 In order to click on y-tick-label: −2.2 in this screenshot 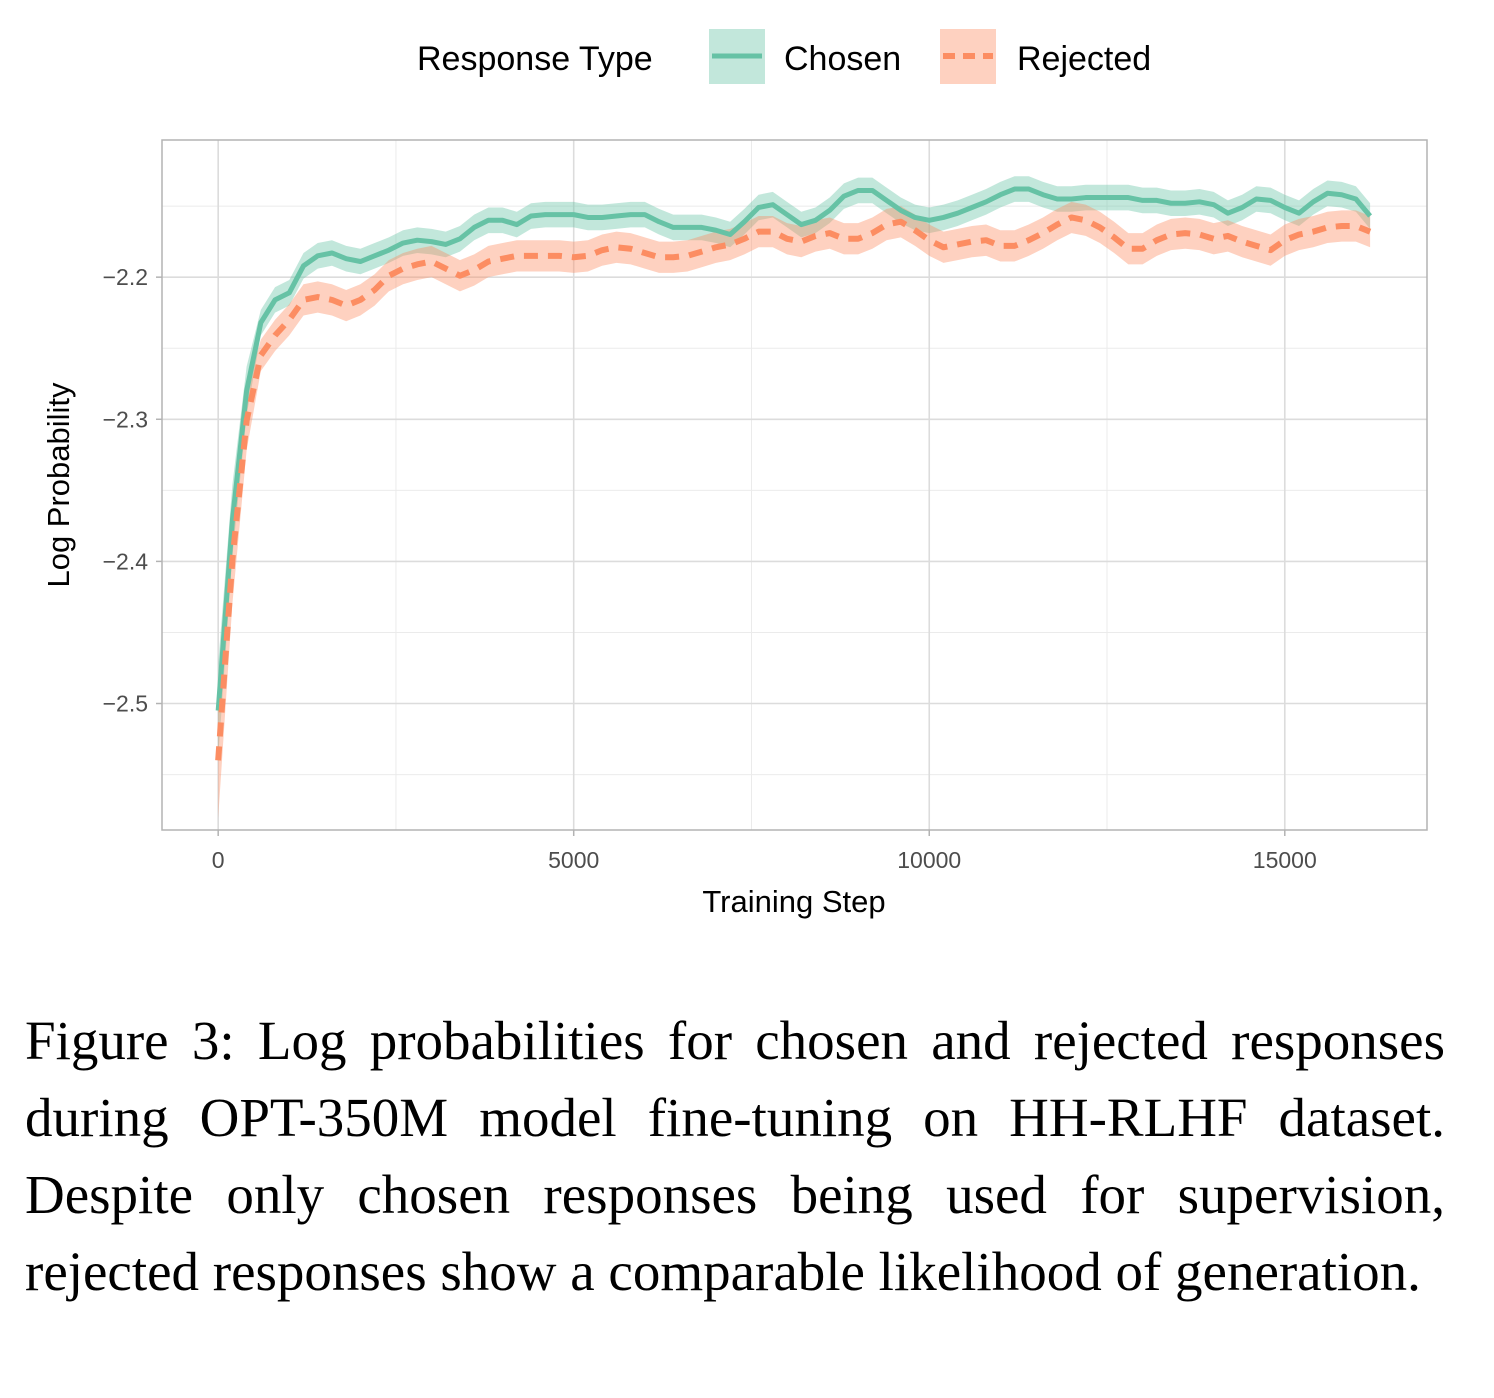, I will do `click(125, 277)`.